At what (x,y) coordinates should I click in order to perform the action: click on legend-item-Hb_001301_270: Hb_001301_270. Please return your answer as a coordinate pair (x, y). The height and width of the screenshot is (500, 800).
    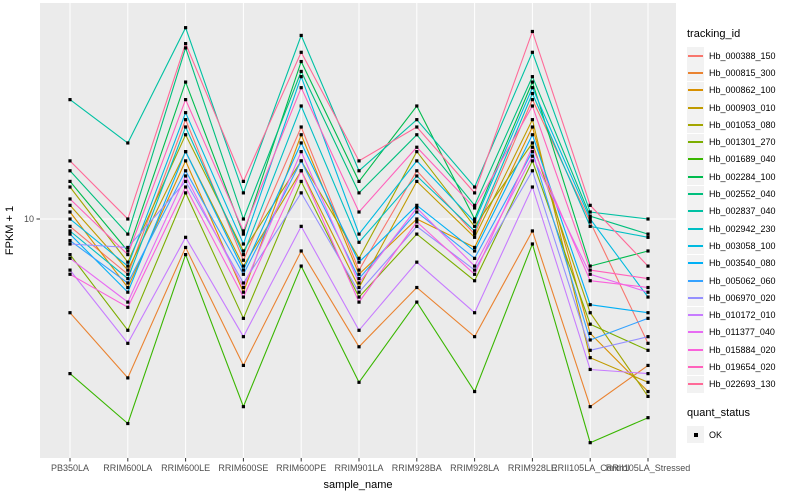
    Looking at the image, I should click on (743, 142).